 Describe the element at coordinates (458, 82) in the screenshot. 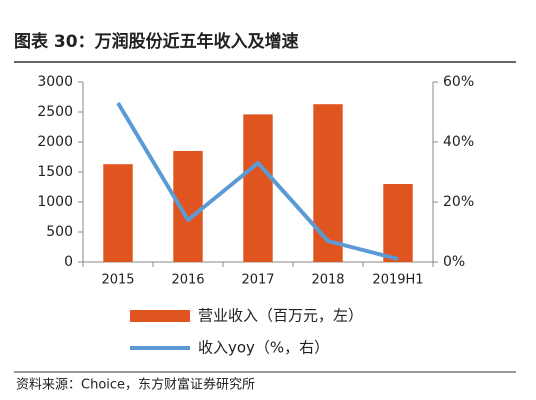

I see `y2-tick-label: 60%` at that location.